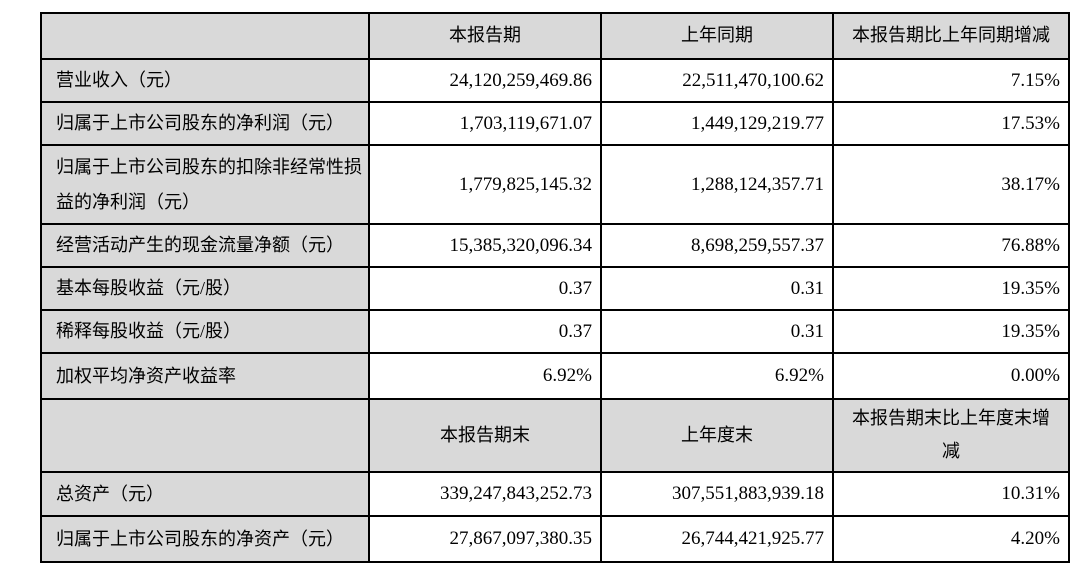 This screenshot has width=1080, height=573. Describe the element at coordinates (205, 245) in the screenshot. I see `row-label: 经营活动产生的现金流量净额（元）` at that location.